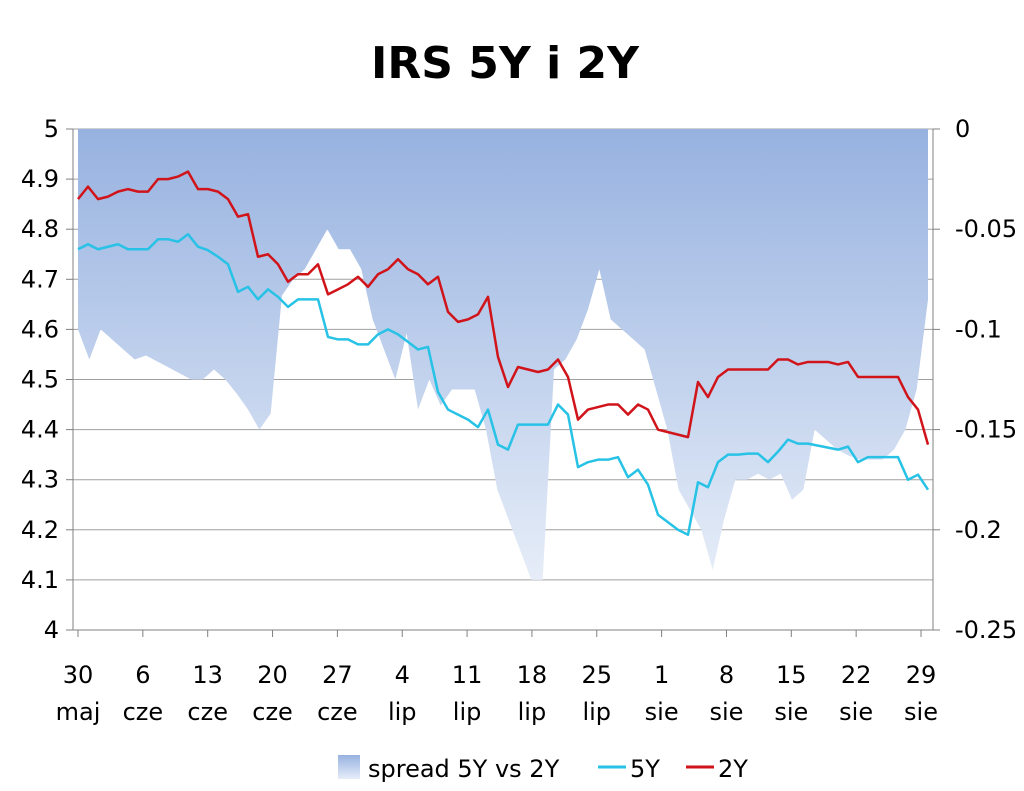 This screenshot has width=1024, height=791. I want to click on legend-swatch-spread, so click(349, 767).